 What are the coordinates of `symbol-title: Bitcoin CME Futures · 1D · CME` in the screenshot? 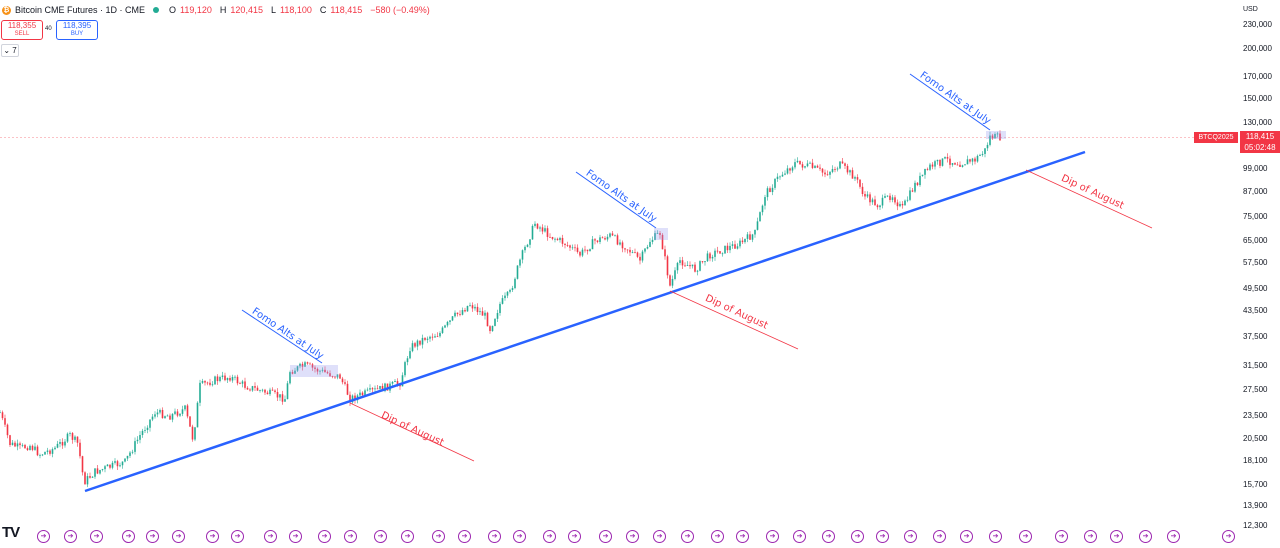 It's located at (80, 10).